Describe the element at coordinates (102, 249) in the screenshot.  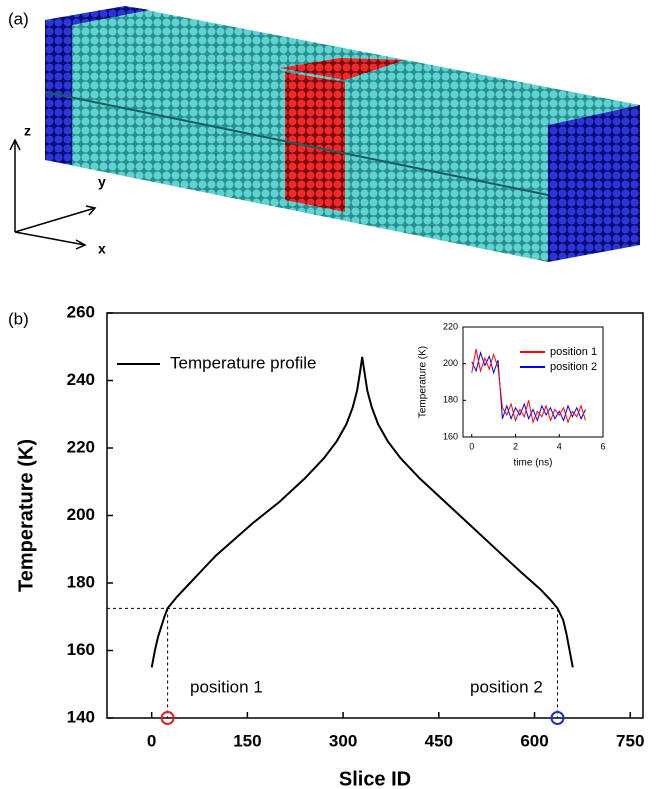
I see `axis-label: x` at that location.